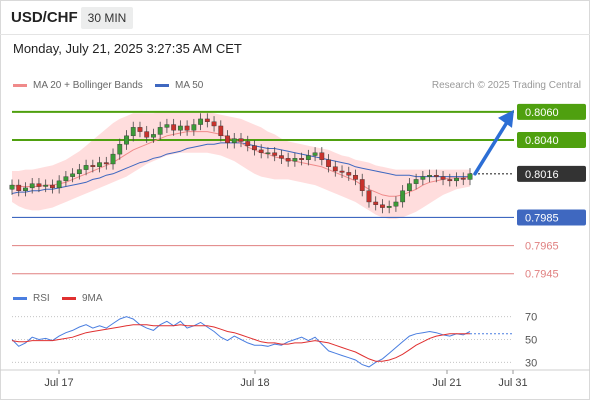 The width and height of the screenshot is (590, 400). Describe the element at coordinates (58, 383) in the screenshot. I see `x-tick-label-0: Jul 17` at that location.